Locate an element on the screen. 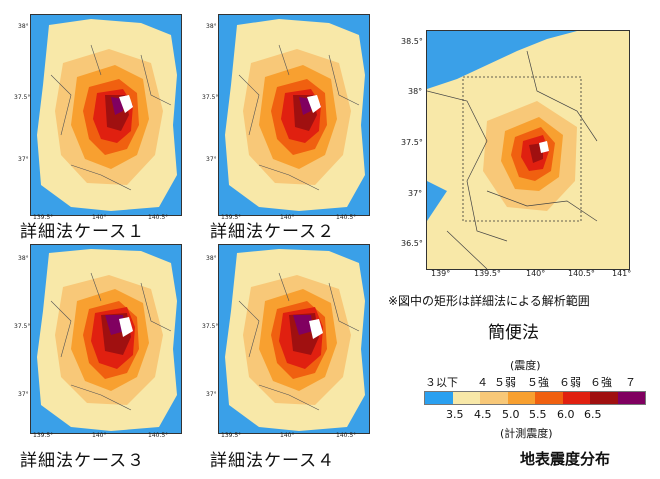 The width and height of the screenshot is (660, 479). case-2-caption: 詳細法ケース２ is located at coordinates (273, 232).